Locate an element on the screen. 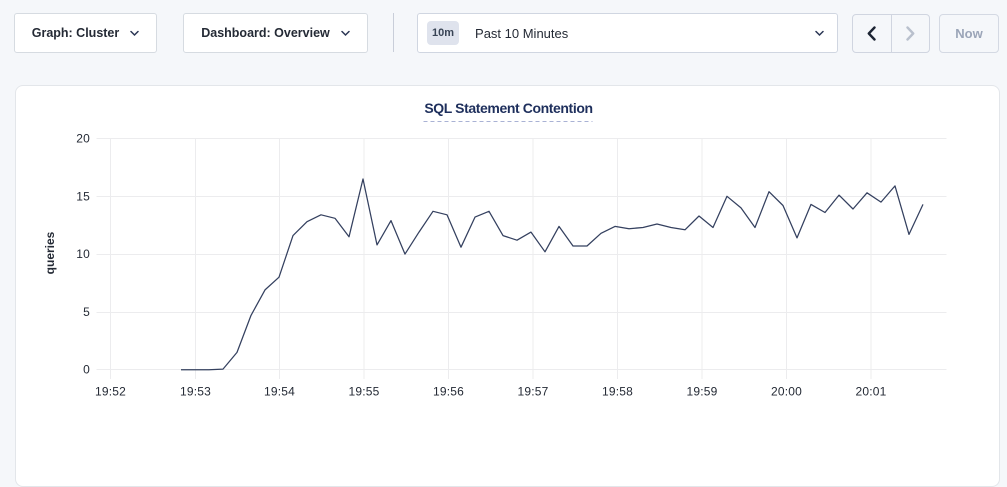 This screenshot has height=487, width=1007. svg-text: 19:58 is located at coordinates (617, 392).